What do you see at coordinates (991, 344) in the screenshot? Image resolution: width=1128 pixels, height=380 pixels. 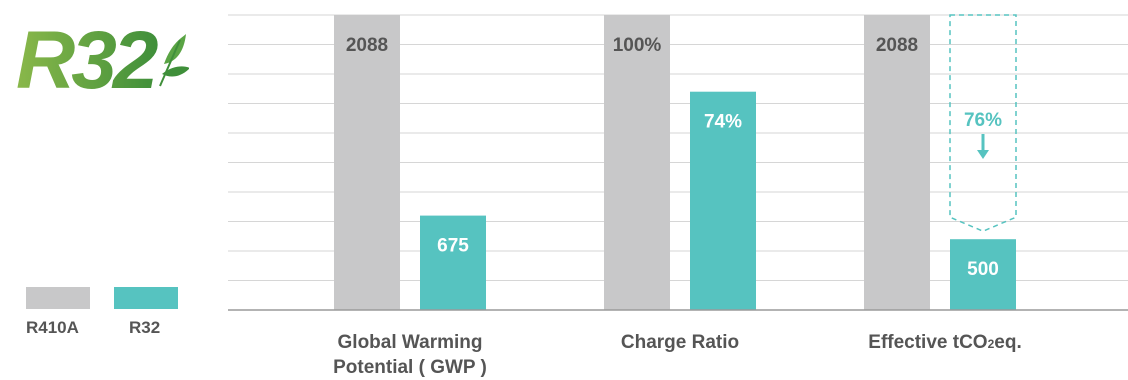 I see `category-label-tco2eq-subscript: 2` at bounding box center [991, 344].